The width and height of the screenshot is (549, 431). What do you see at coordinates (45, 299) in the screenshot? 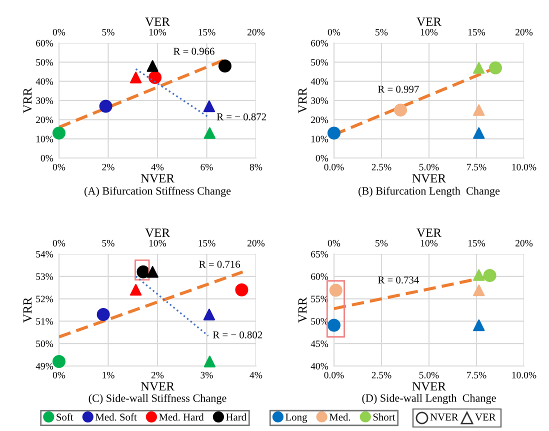
I see `y-tick-label: 52%` at bounding box center [45, 299].